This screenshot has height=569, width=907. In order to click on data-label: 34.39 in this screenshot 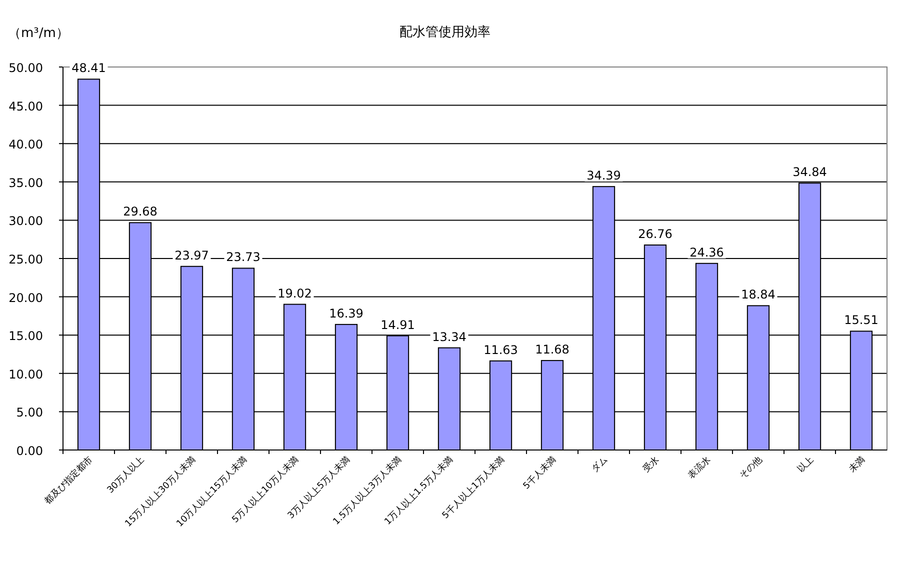, I will do `click(603, 175)`.